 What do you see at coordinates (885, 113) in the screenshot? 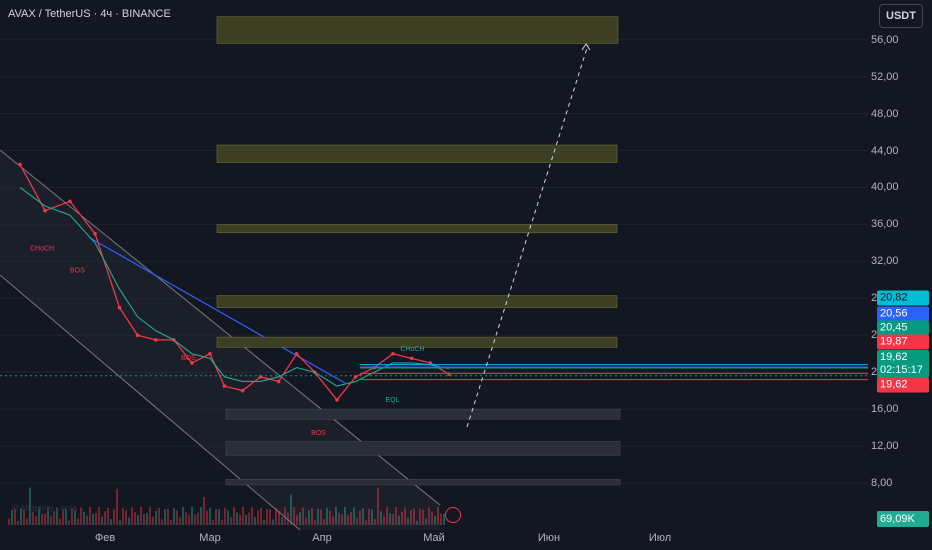
I see `y-tick-label: 48,00` at bounding box center [885, 113].